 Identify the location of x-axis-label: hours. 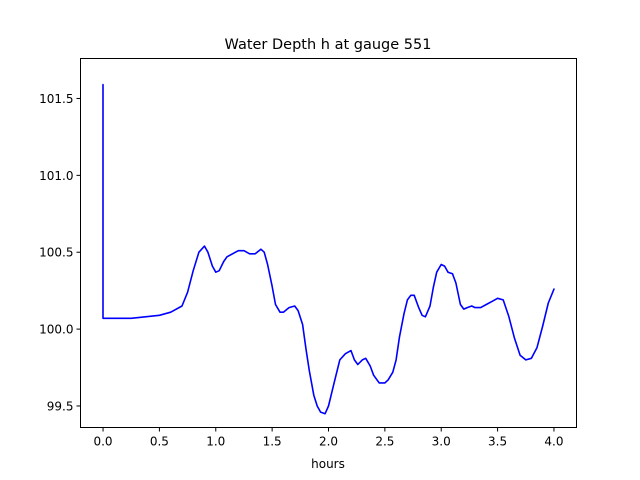
(328, 464).